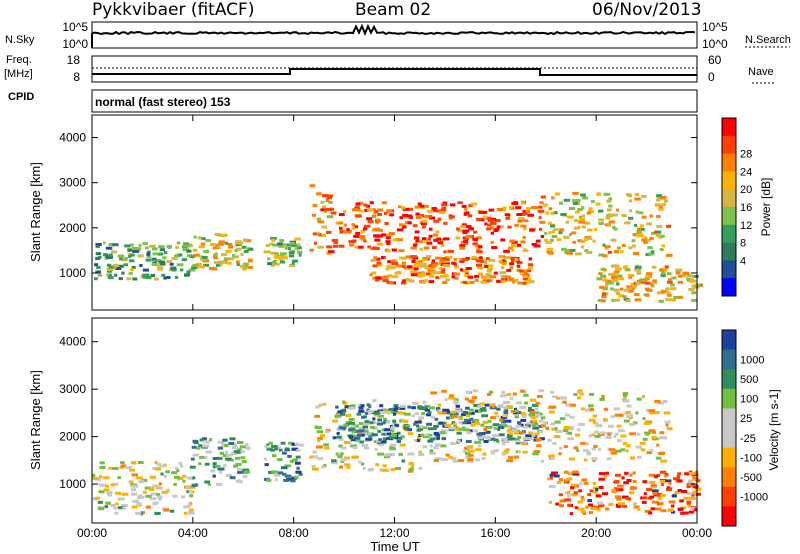  What do you see at coordinates (729, 457) in the screenshot?
I see `colorbar-segment` at bounding box center [729, 457].